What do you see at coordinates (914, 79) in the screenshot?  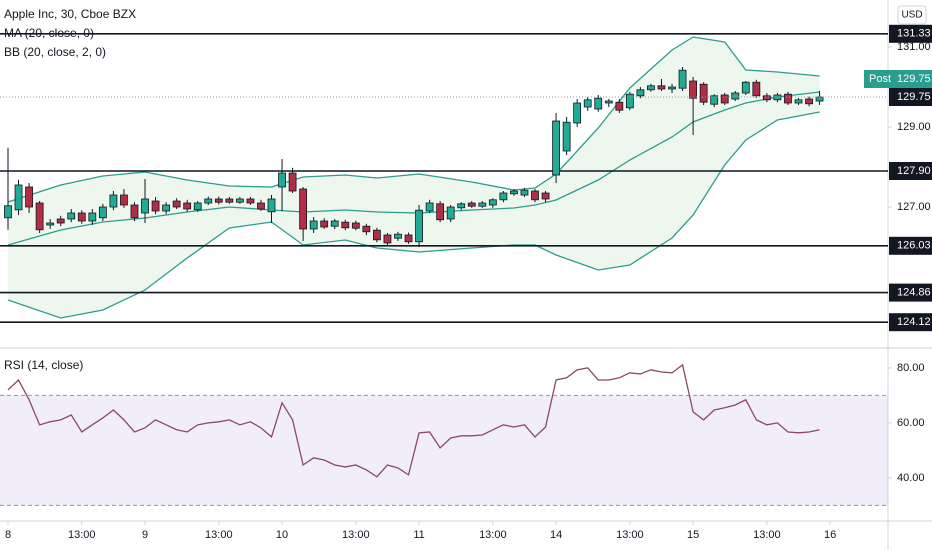 I see `post-tag-label: 129.75` at bounding box center [914, 79].